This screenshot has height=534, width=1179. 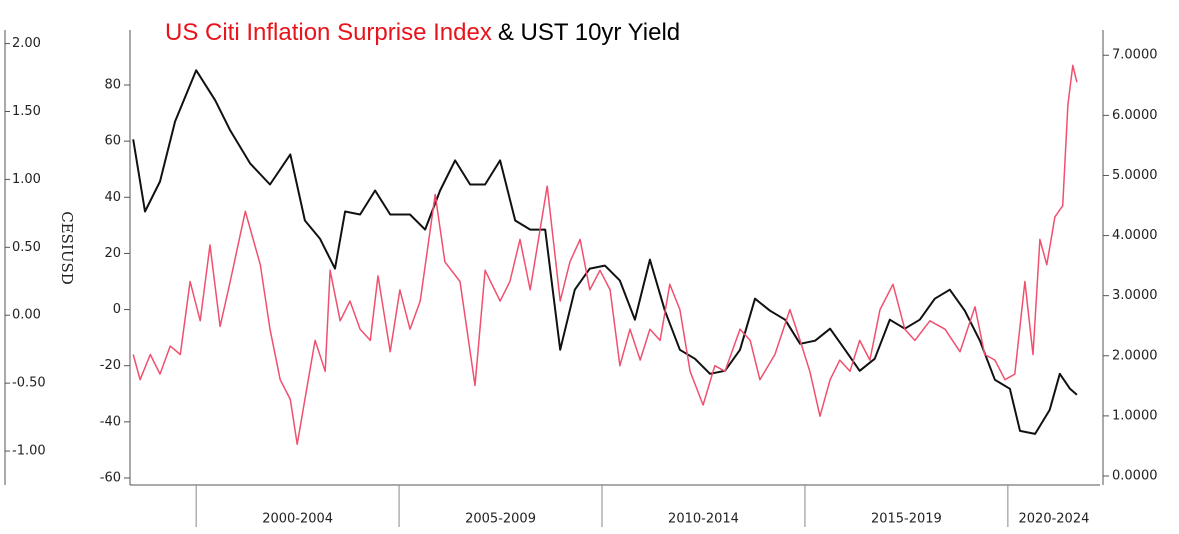 What do you see at coordinates (26, 43) in the screenshot?
I see `y3-tick-label: 2.00` at bounding box center [26, 43].